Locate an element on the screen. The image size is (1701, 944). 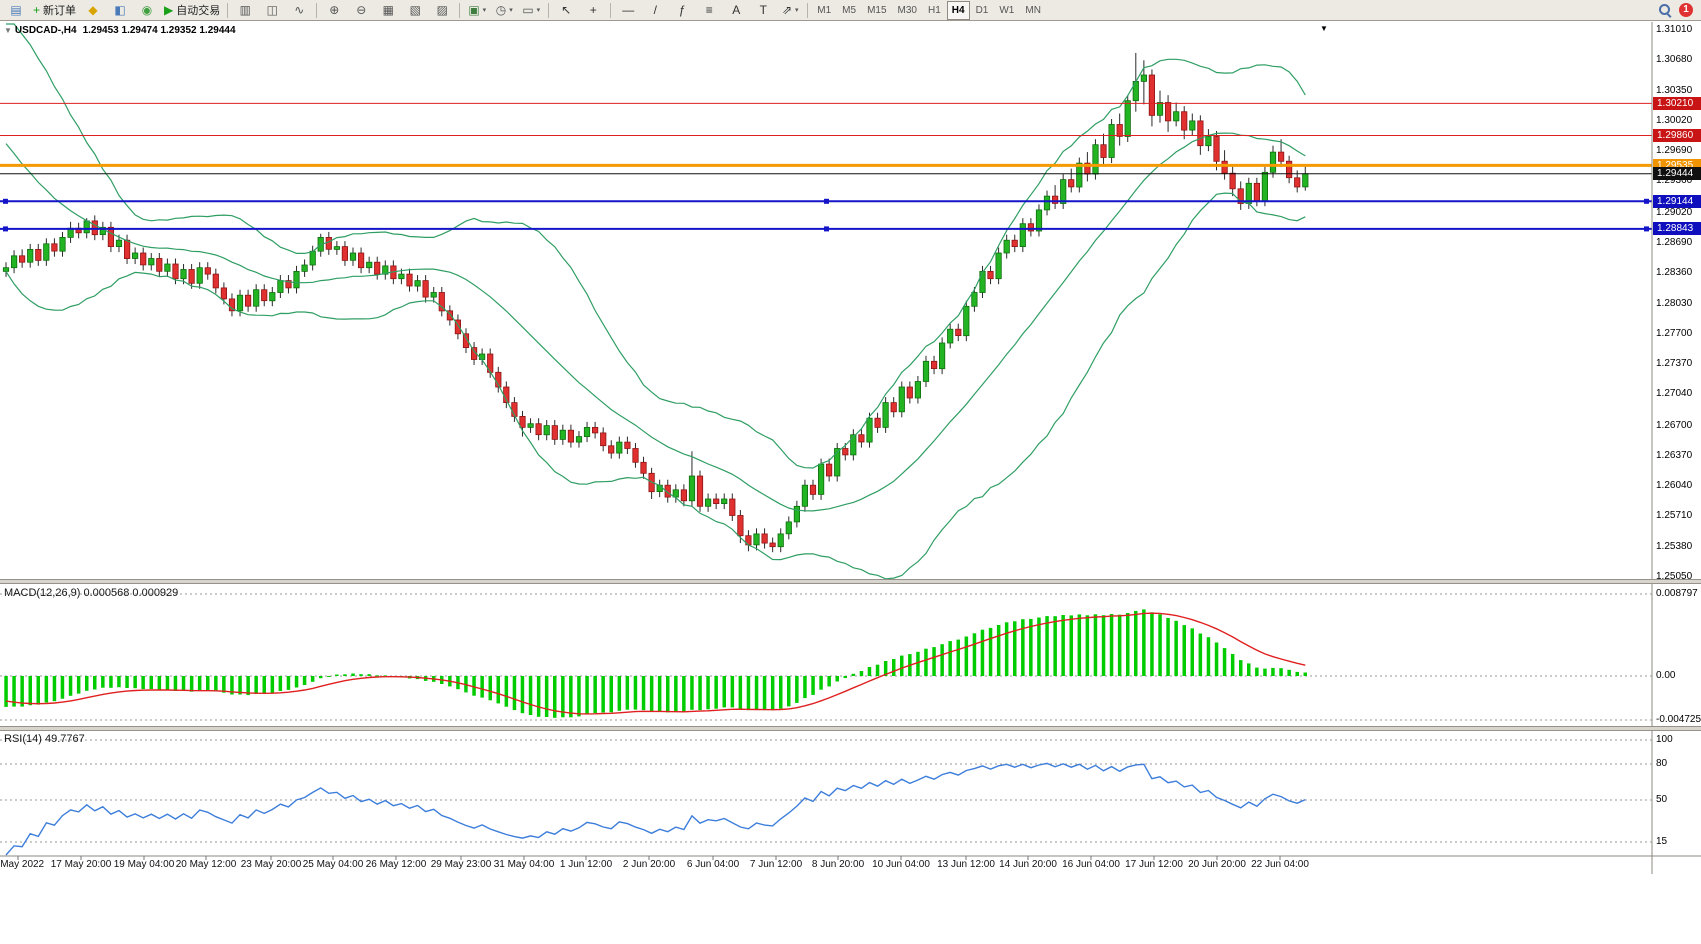
price-axis-label: 1.25710 is located at coordinates (1674, 515).